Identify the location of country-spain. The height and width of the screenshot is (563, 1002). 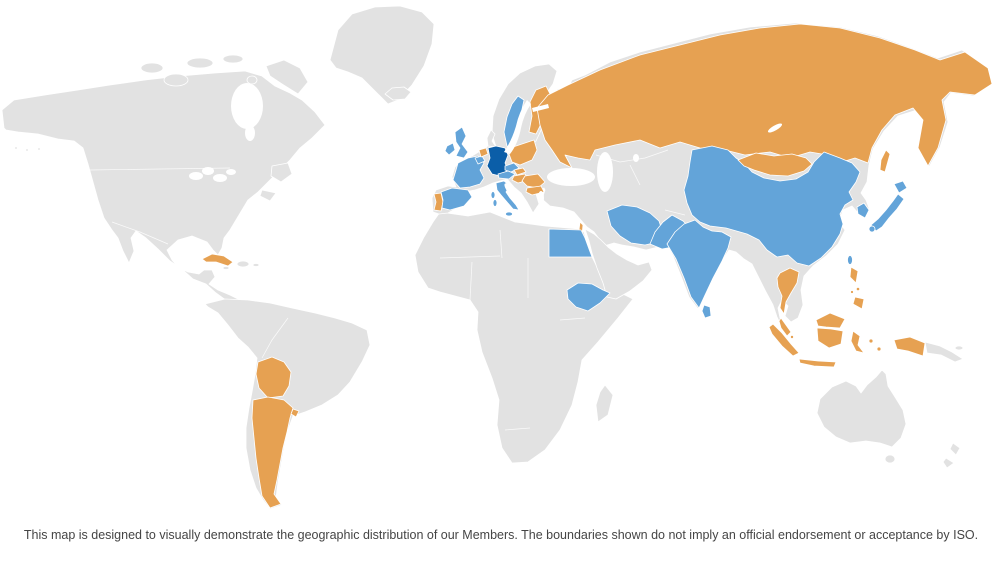
(456, 199).